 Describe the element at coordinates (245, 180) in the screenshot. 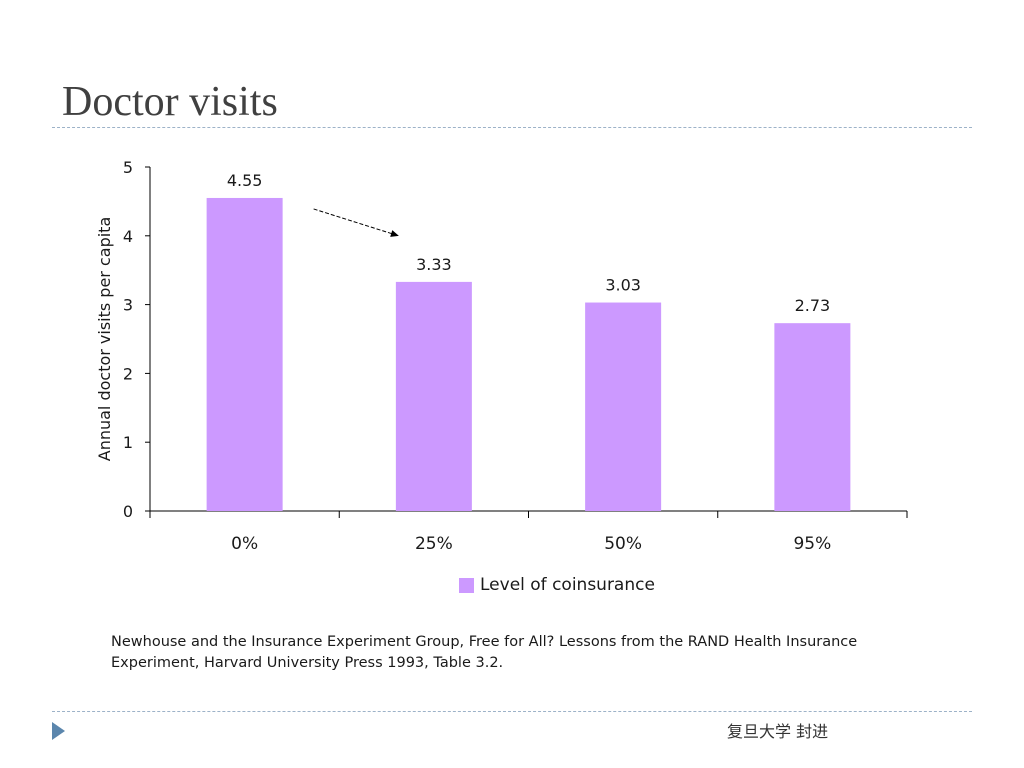

I see `data-label: 4.55` at that location.